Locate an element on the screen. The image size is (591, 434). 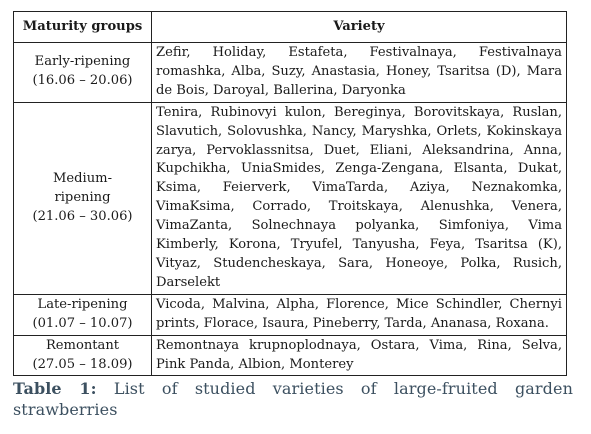
group-period: (27.05 – 18.09) is located at coordinates (82, 364).